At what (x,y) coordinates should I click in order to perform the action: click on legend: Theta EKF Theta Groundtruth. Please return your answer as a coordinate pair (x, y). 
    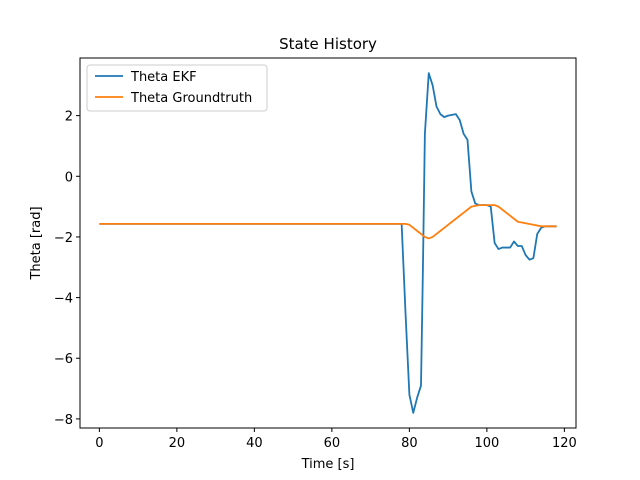
    Looking at the image, I should click on (177, 88).